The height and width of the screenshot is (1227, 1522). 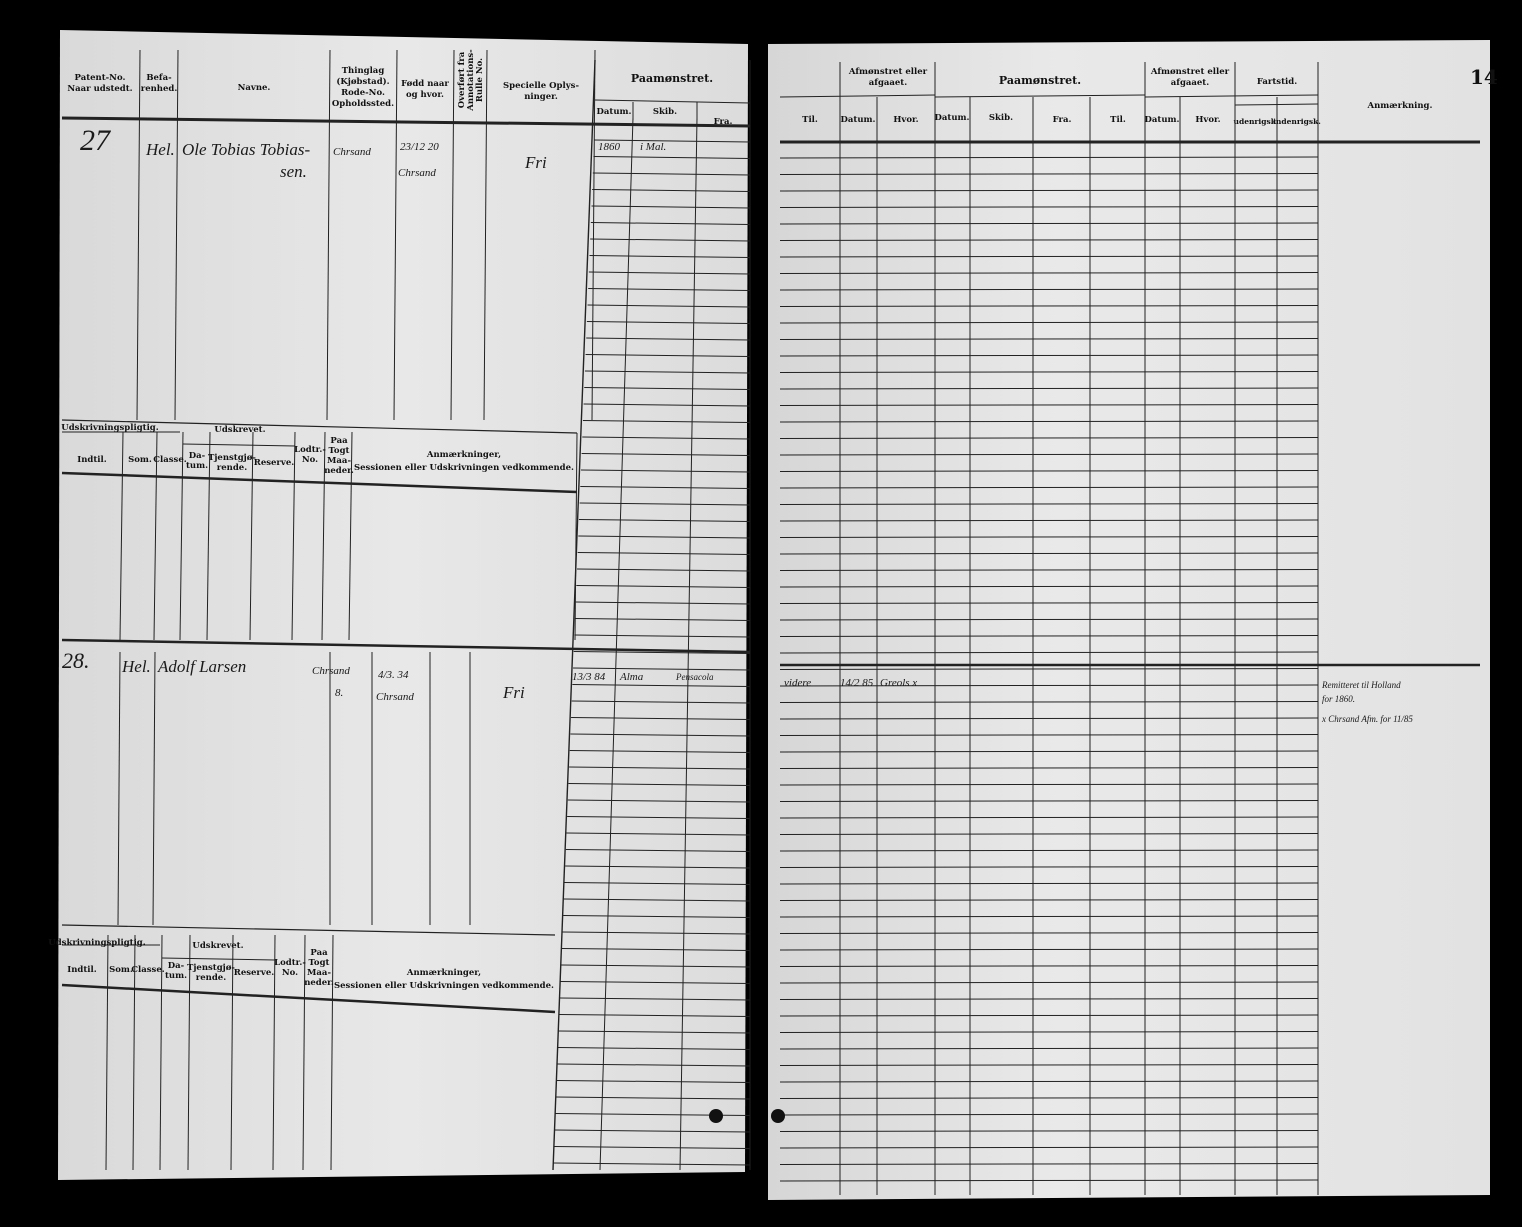 What do you see at coordinates (363, 93) in the screenshot?
I see `header-thinglag-3: Rode-No.` at bounding box center [363, 93].